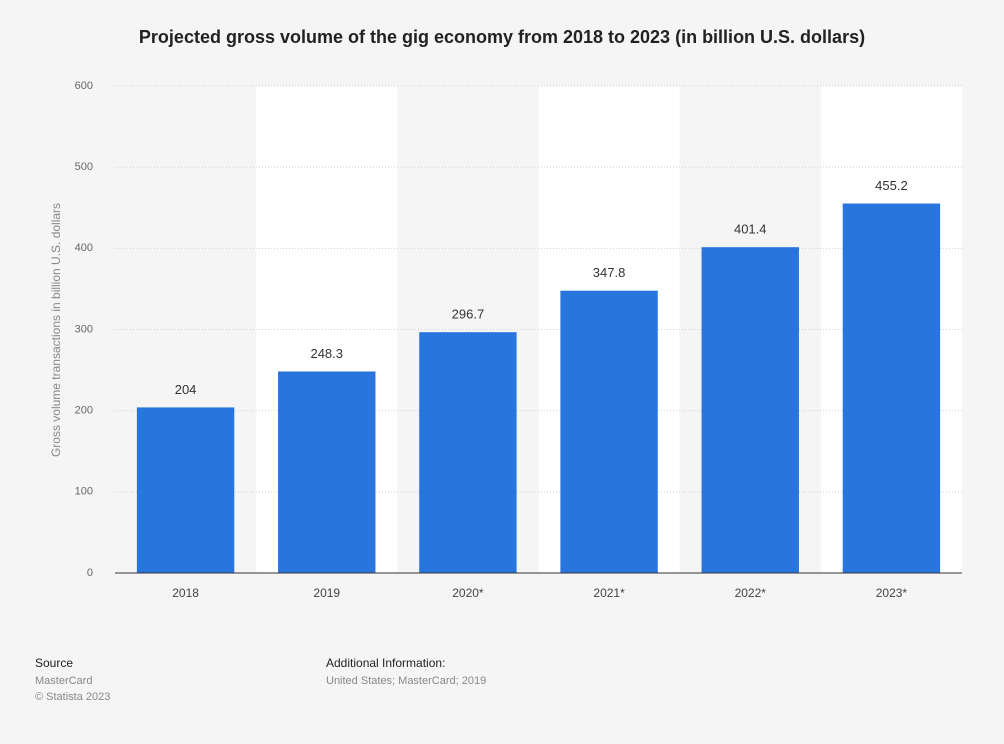 The width and height of the screenshot is (1004, 744). I want to click on y-tick-label: 100, so click(84, 492).